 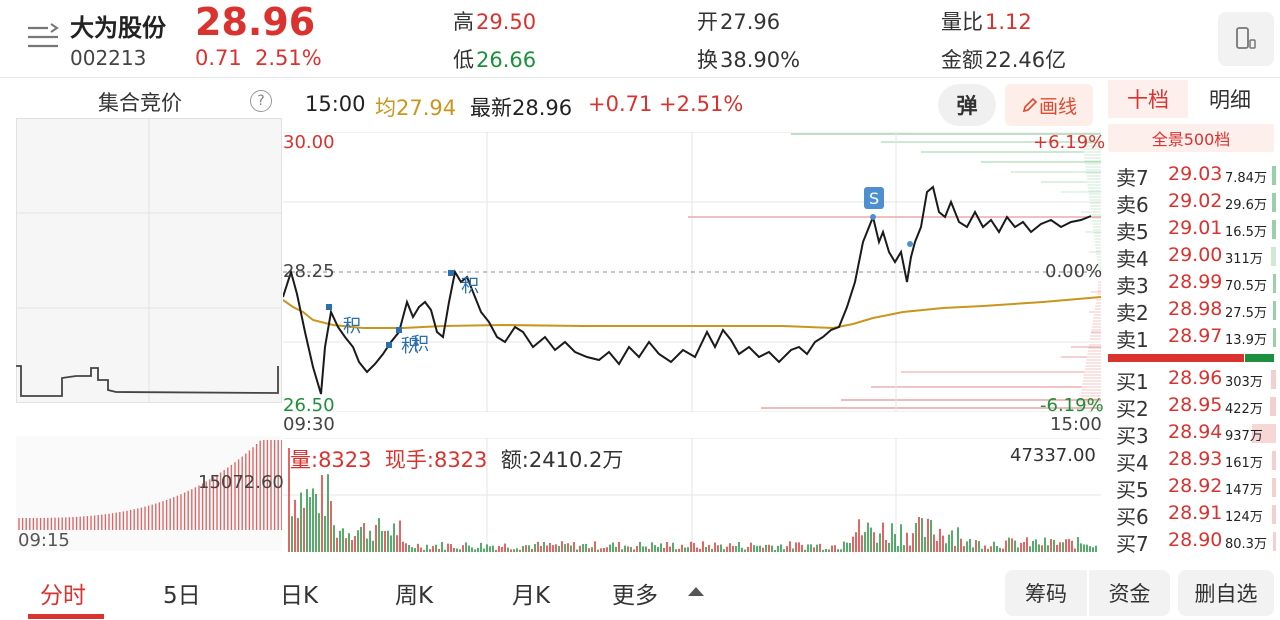 What do you see at coordinates (309, 142) in the screenshot?
I see `y-axis-top-label: 30.00` at bounding box center [309, 142].